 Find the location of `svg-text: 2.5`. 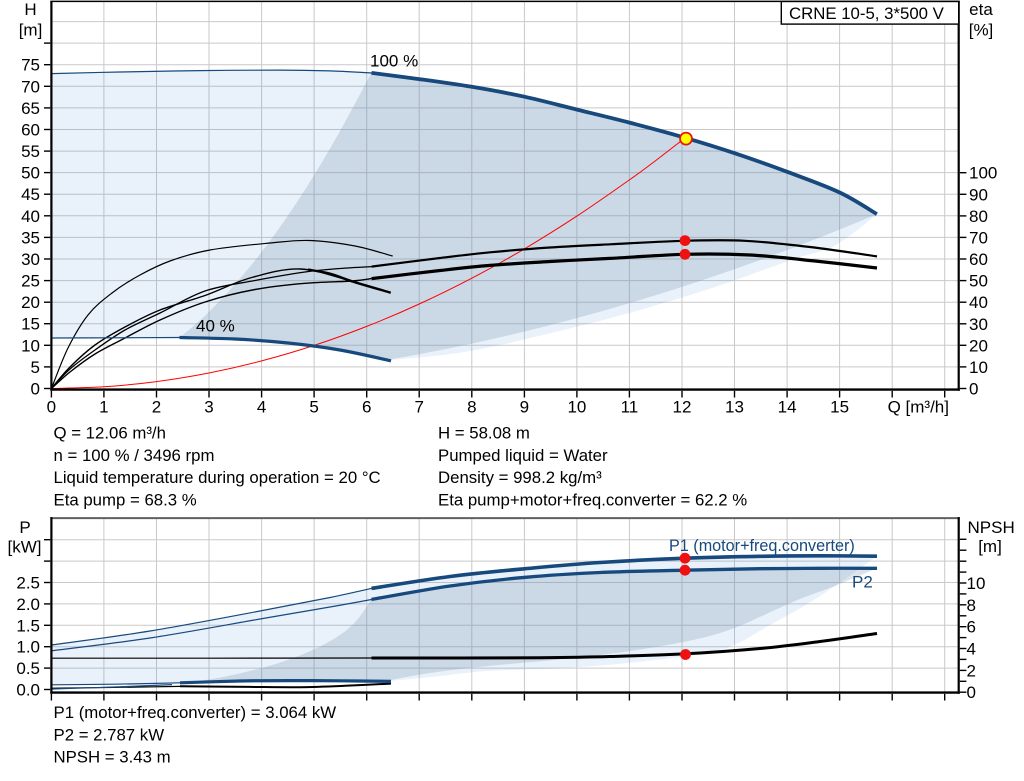

svg-text: 2.5 is located at coordinates (28, 583).